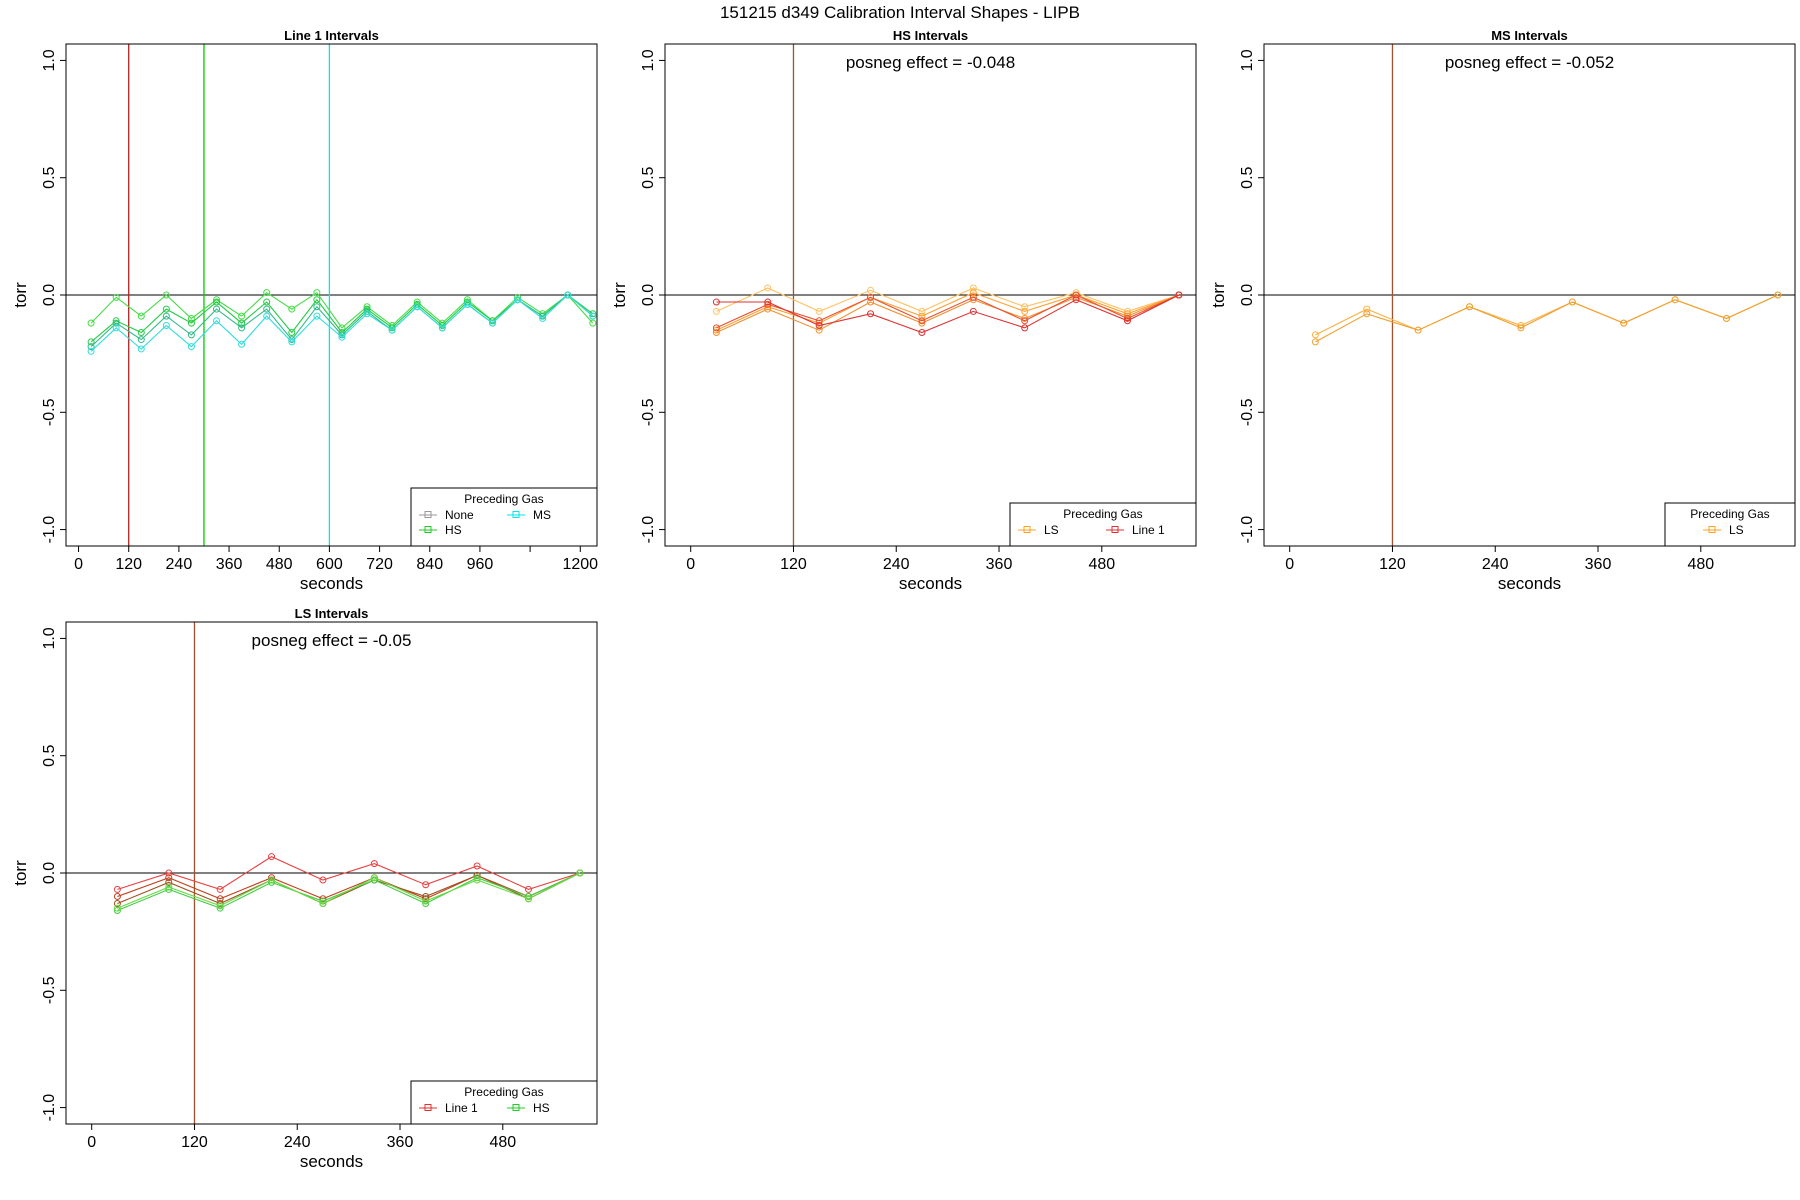 The image size is (1800, 1200). What do you see at coordinates (504, 1102) in the screenshot?
I see `legend: Preceding Gas Line 1 HS` at bounding box center [504, 1102].